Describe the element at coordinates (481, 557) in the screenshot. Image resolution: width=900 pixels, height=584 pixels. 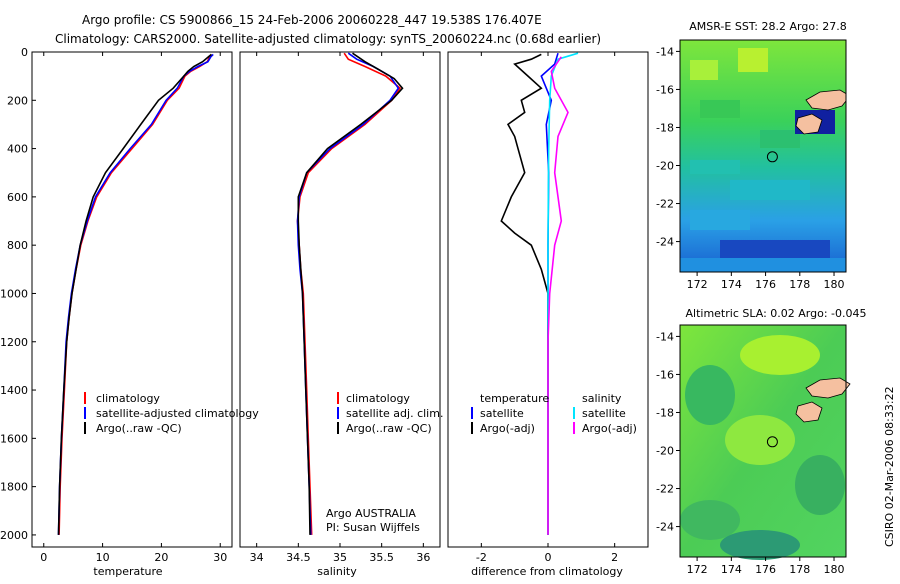
I see `x-tick-label: -2` at that location.